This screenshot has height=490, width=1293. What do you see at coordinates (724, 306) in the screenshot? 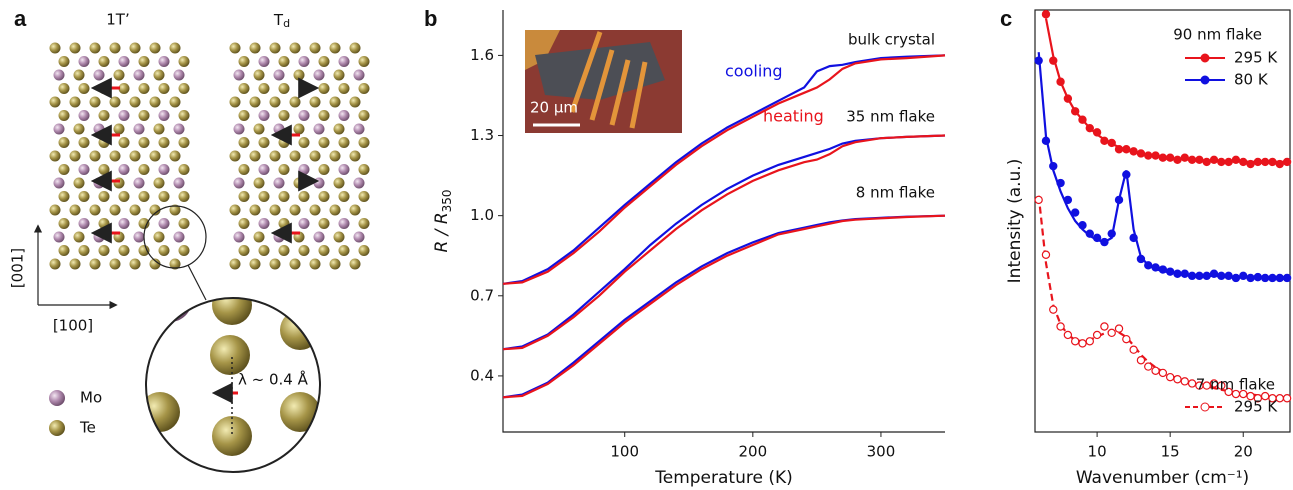
I see `line-series` at bounding box center [724, 306].